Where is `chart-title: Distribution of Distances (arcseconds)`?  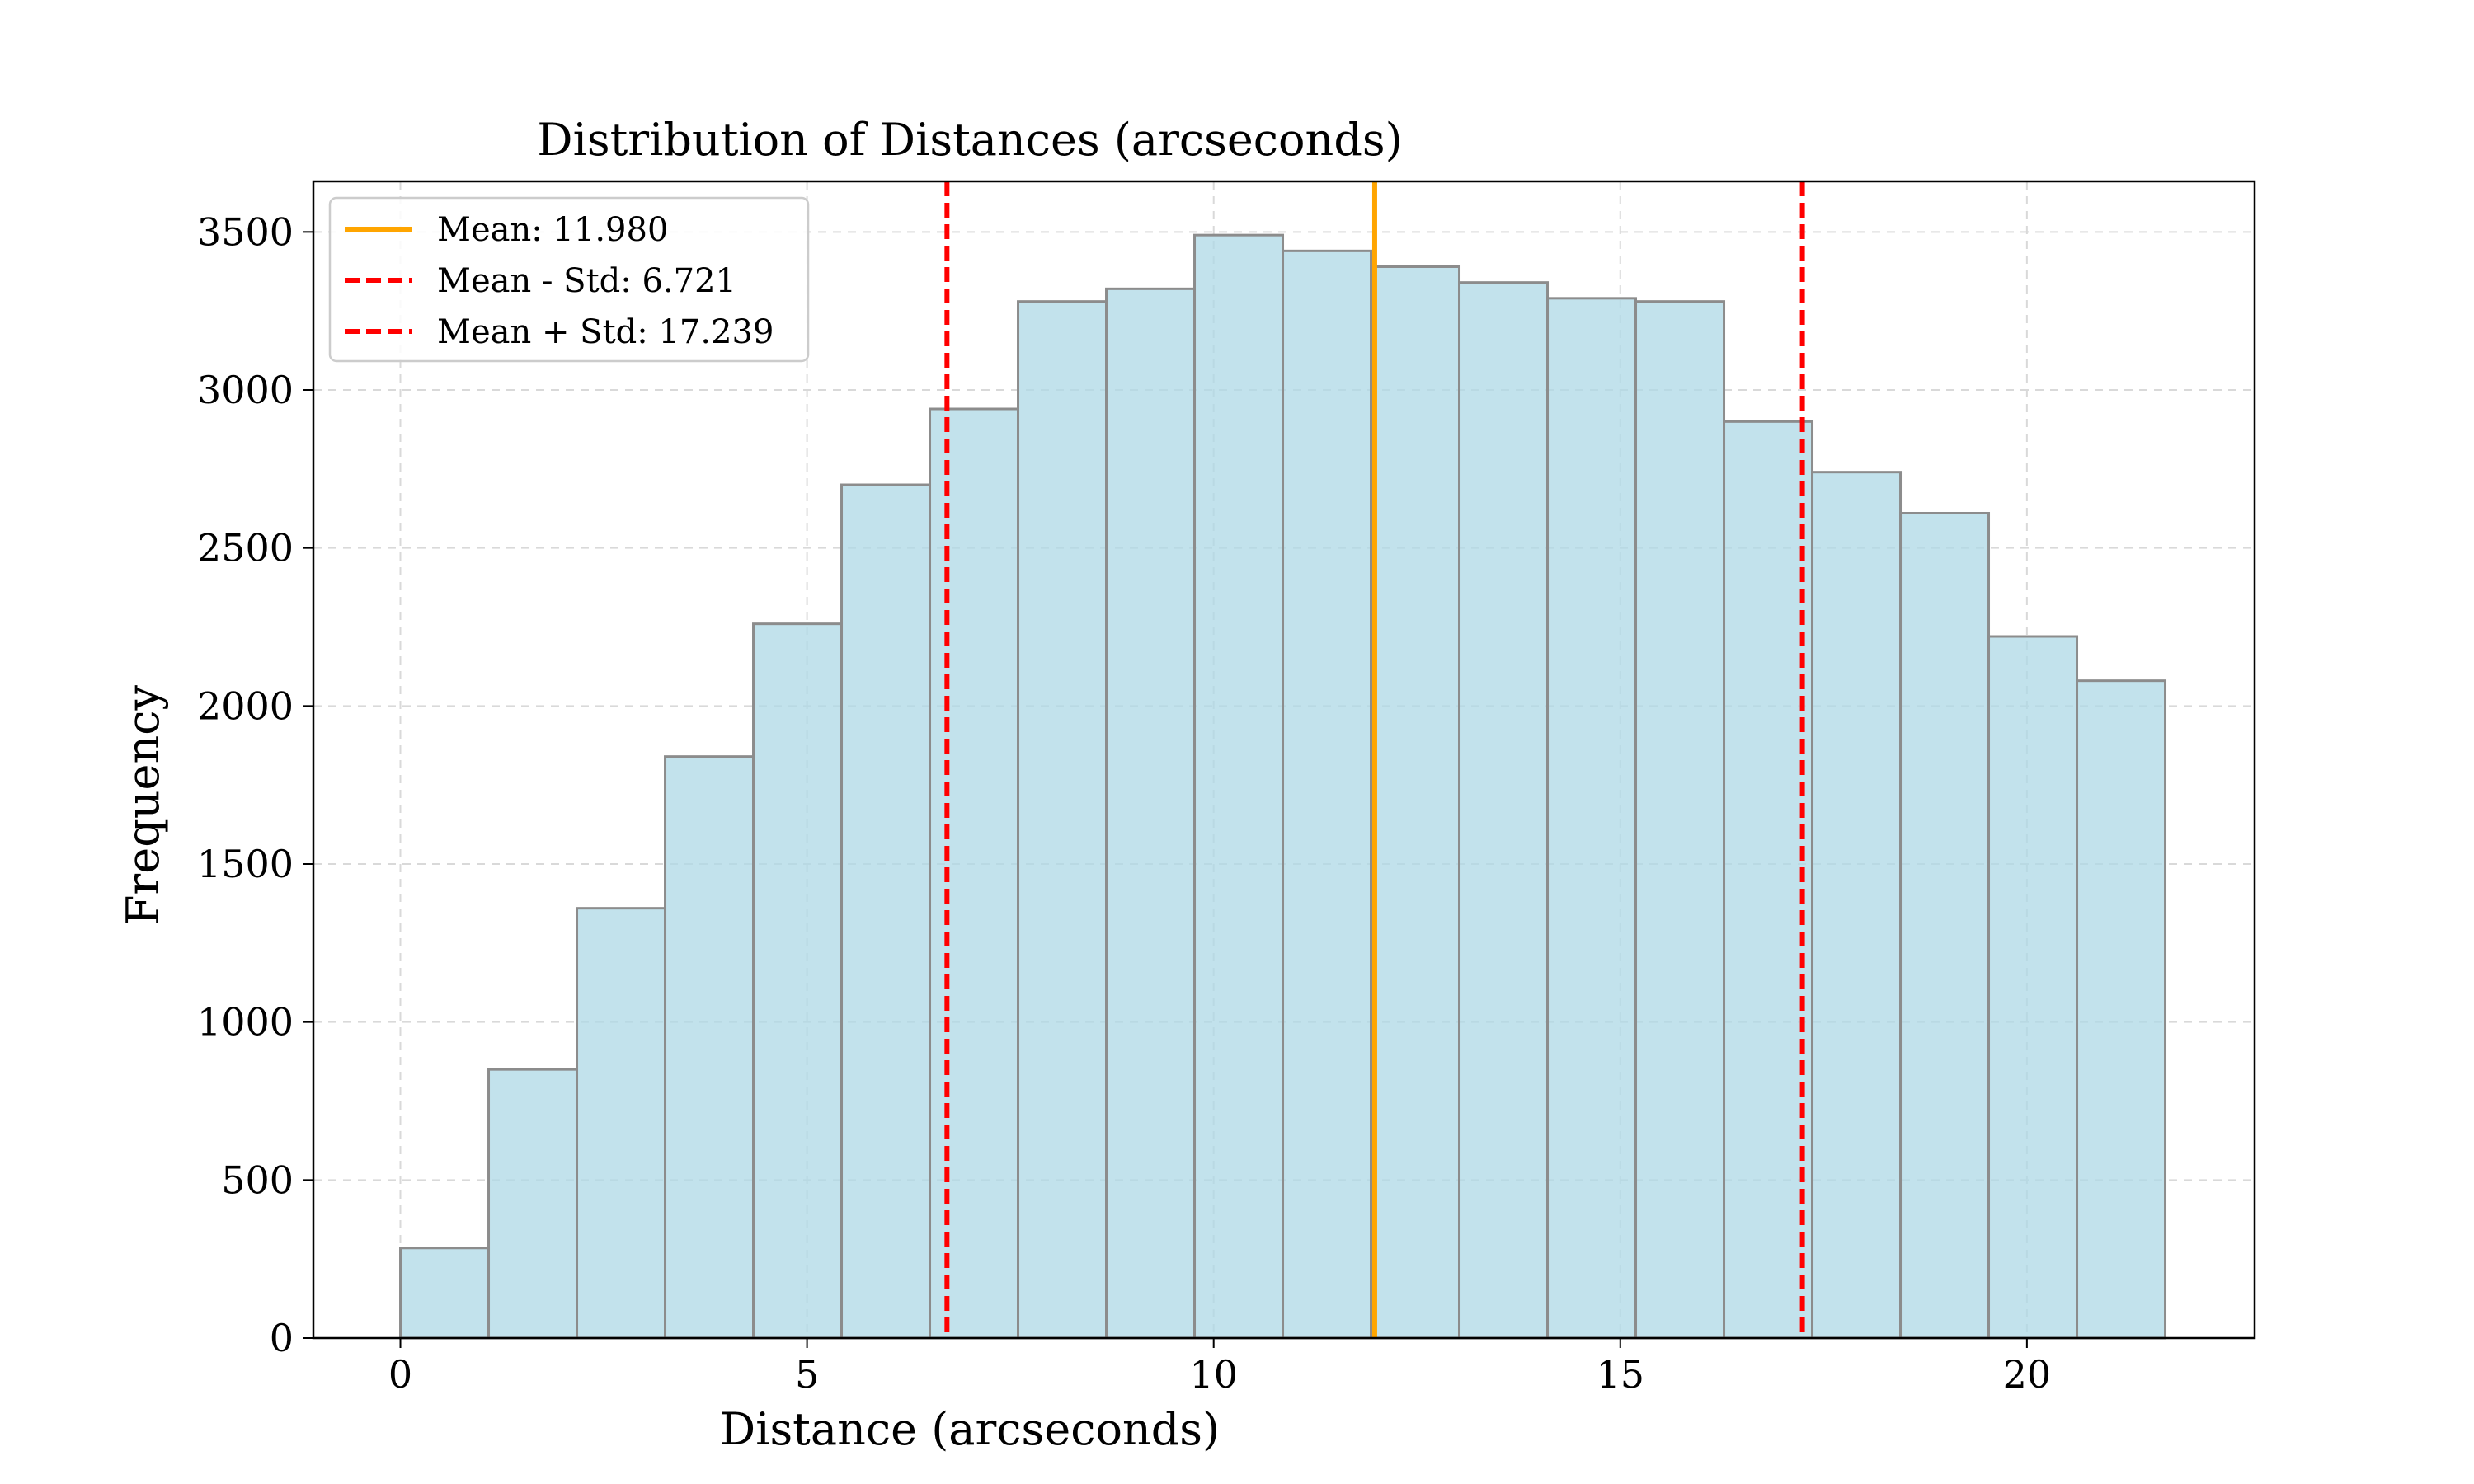 chart-title: Distribution of Distances (arcseconds) is located at coordinates (969, 140).